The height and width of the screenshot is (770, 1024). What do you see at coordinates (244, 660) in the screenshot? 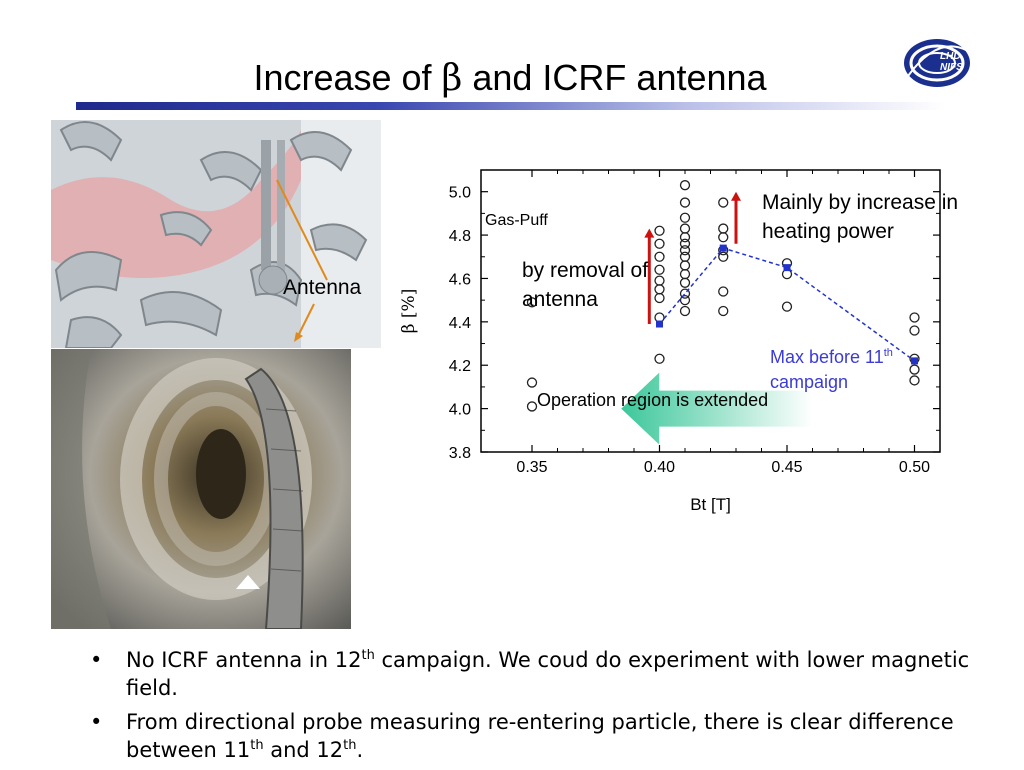
I see `bullet-text: No ICRF antenna in 12` at bounding box center [244, 660].